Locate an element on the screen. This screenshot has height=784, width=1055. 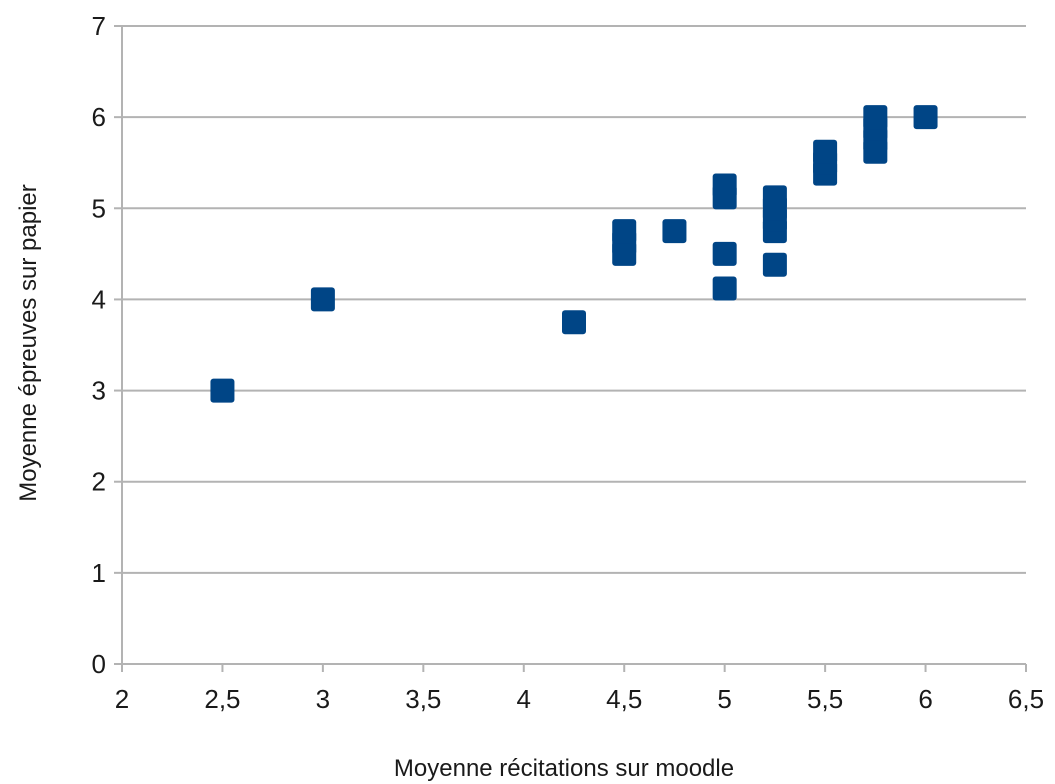
x-tick-label: 5,5 is located at coordinates (825, 699).